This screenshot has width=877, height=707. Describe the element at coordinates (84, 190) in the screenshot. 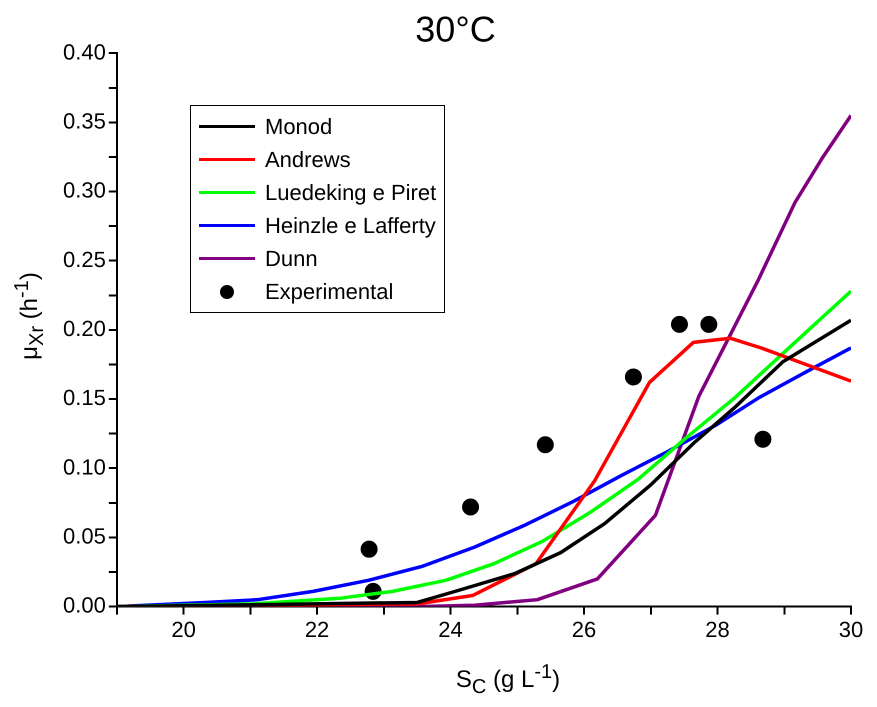

I see `y-tick-label: 0.30` at that location.